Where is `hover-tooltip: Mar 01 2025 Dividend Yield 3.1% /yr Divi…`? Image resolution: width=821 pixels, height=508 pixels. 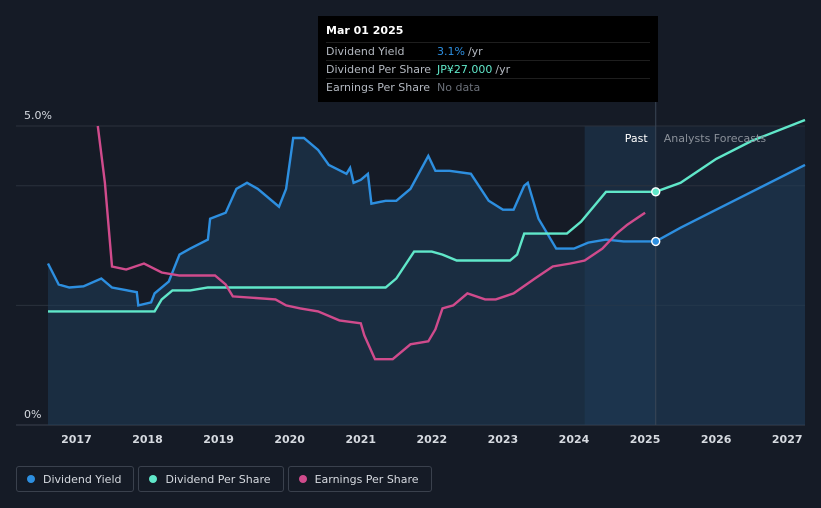
hover-tooltip: Mar 01 2025 Dividend Yield 3.1% /yr Divi… is located at coordinates (488, 59).